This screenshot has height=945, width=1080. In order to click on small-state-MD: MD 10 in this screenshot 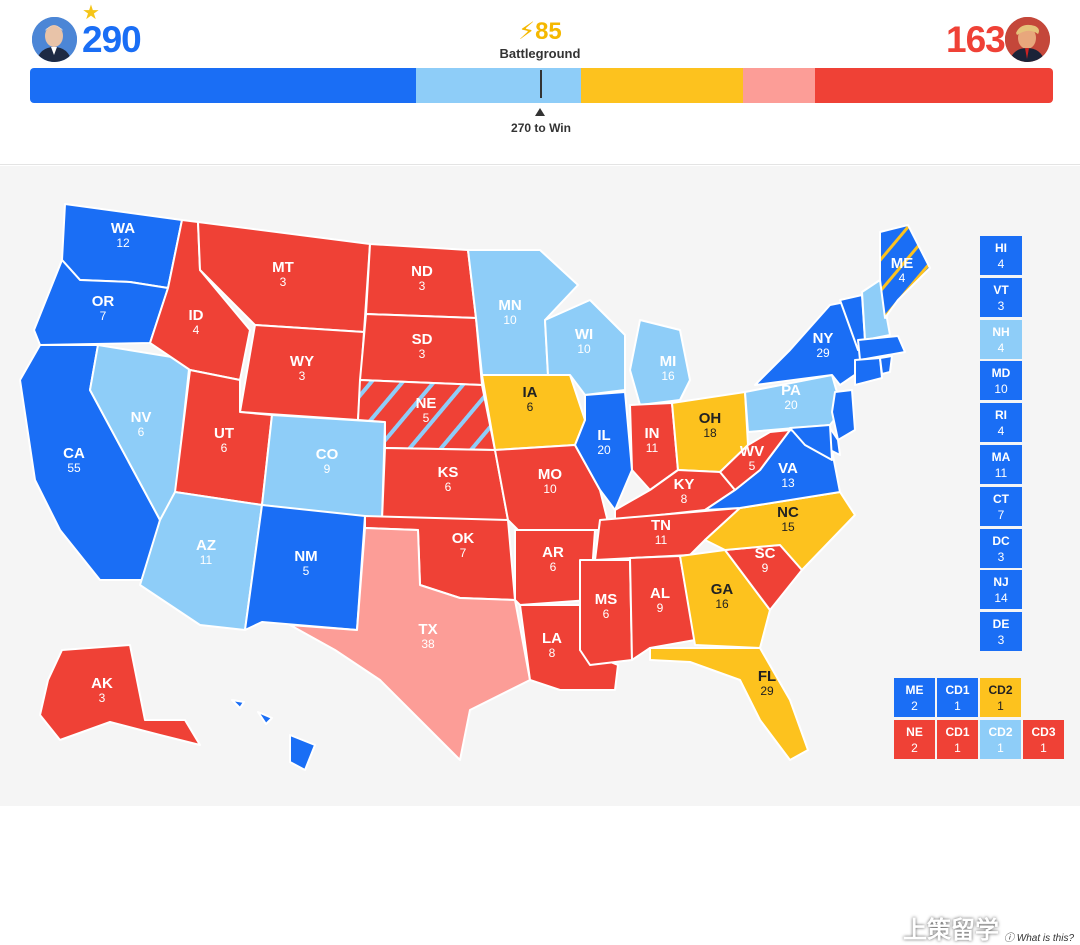, I will do `click(1001, 381)`.